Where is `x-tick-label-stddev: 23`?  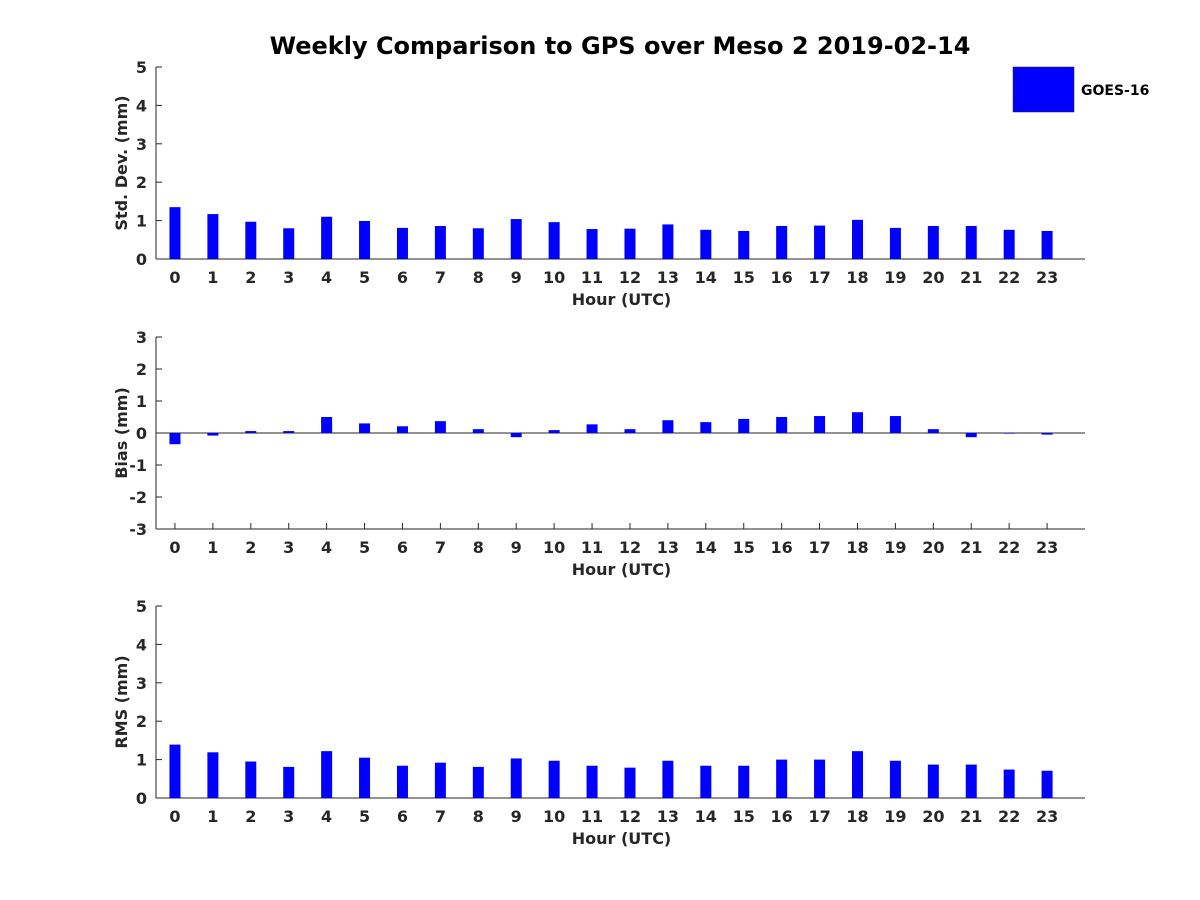 x-tick-label-stddev: 23 is located at coordinates (1047, 277).